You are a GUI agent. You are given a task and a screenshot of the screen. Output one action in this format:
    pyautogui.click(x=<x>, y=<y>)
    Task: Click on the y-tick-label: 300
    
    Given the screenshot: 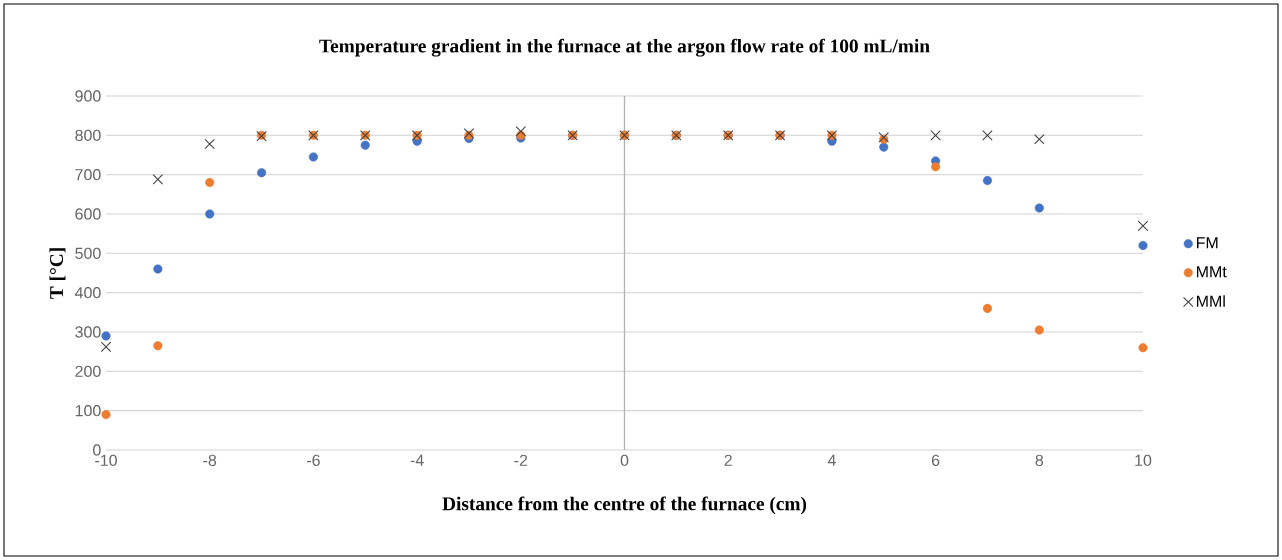 What is the action you would take?
    pyautogui.click(x=88, y=332)
    